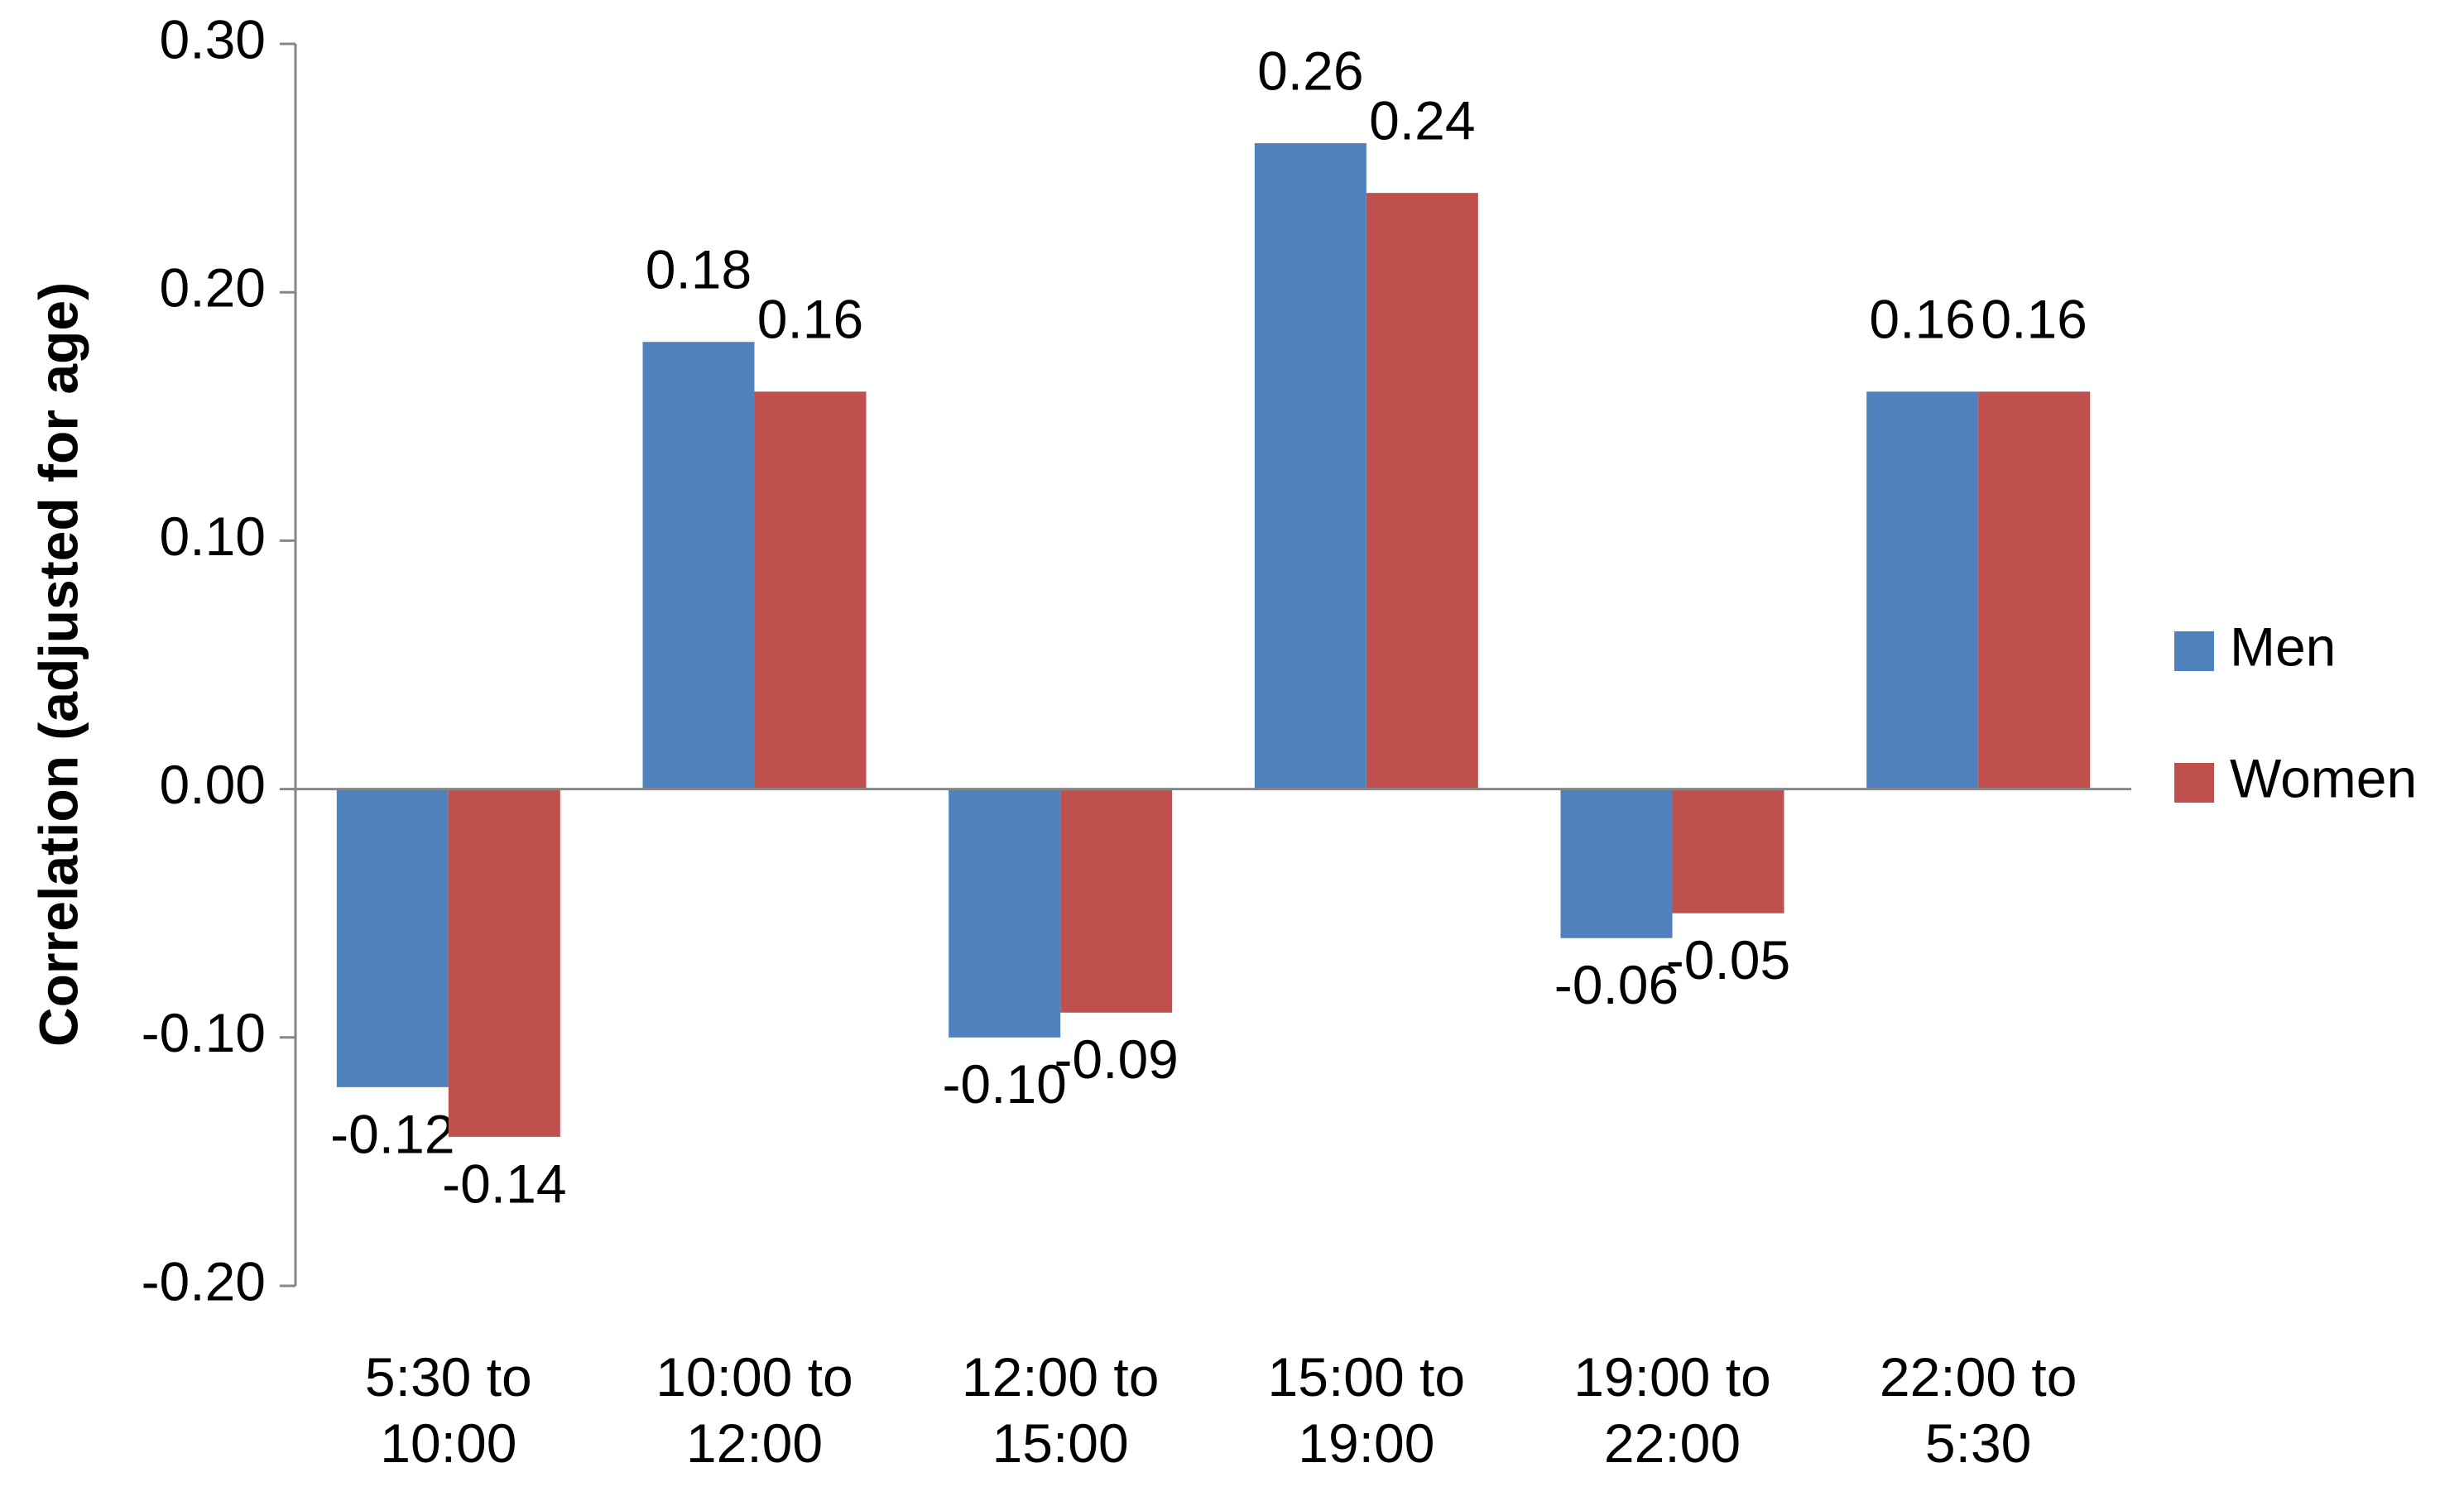 The image size is (2464, 1501). I want to click on y-tick-label: 0.20, so click(213, 288).